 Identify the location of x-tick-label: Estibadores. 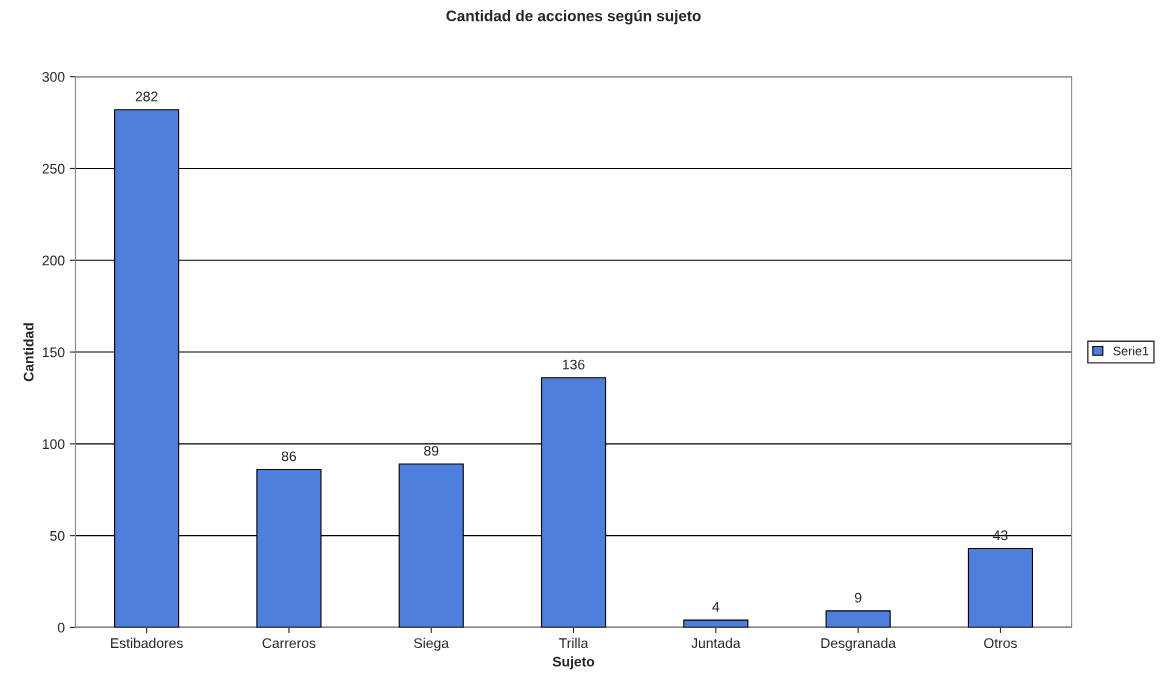
(147, 643).